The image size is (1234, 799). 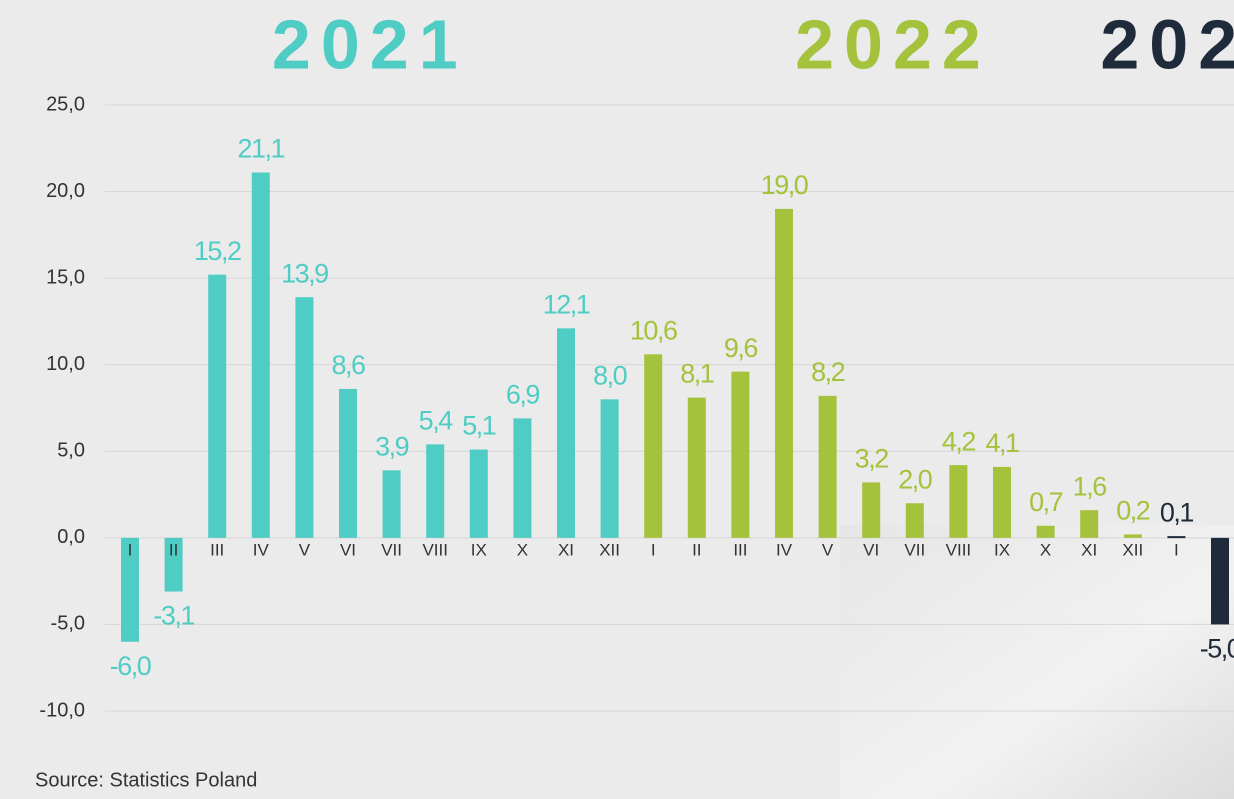 I want to click on year-header: 2022, so click(x=893, y=44).